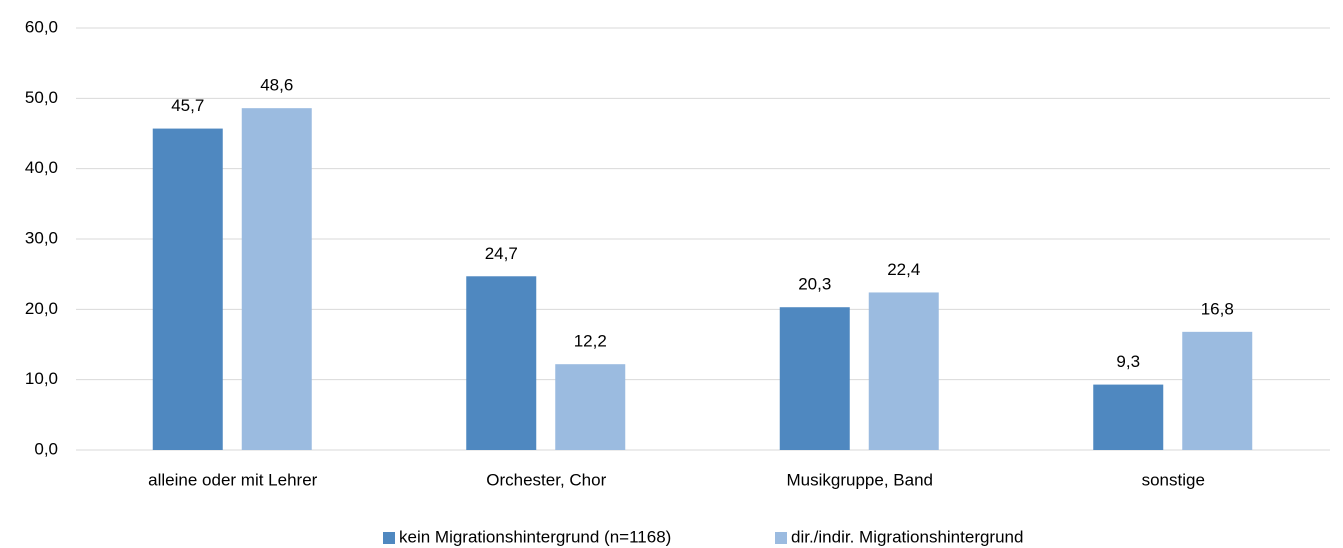  Describe the element at coordinates (1173, 479) in the screenshot. I see `x-tick-label: sonstige` at that location.